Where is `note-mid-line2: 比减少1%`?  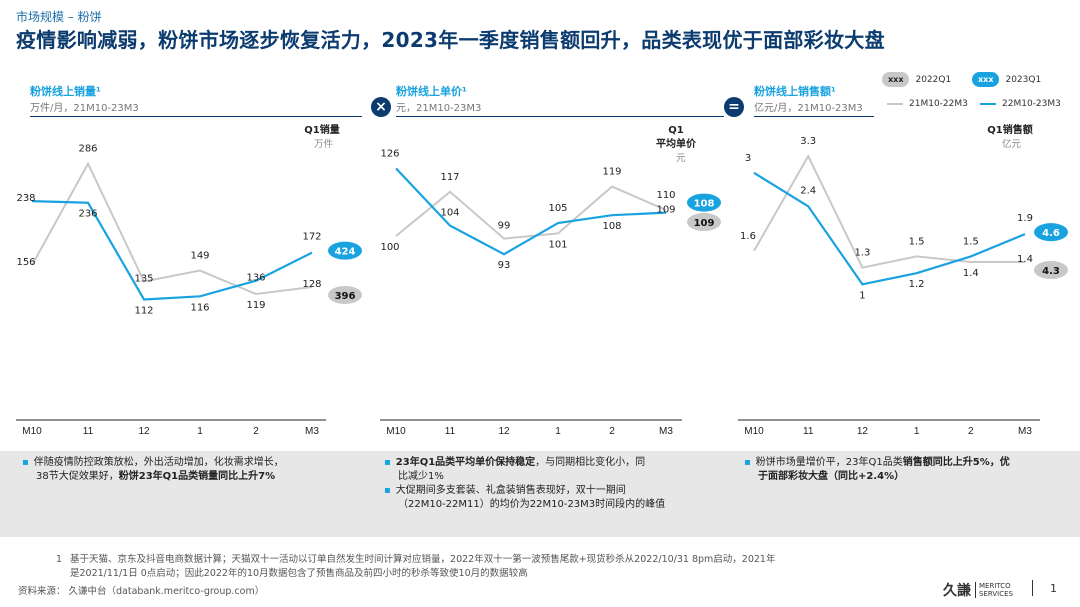
note-mid-line2: 比减少1% is located at coordinates (421, 476).